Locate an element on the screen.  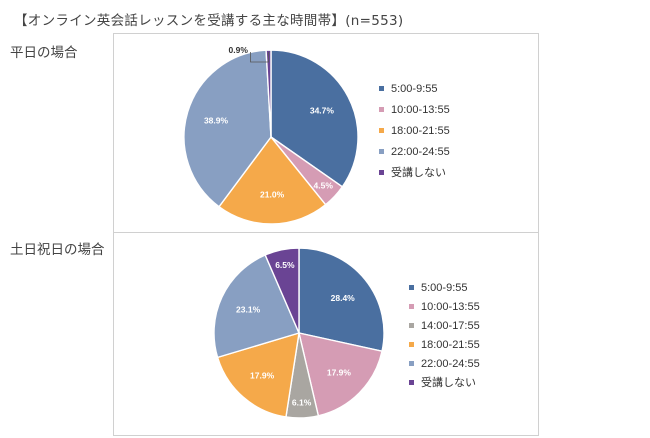
data-label-weekend-5-00-9-55: 28.4% is located at coordinates (343, 298).